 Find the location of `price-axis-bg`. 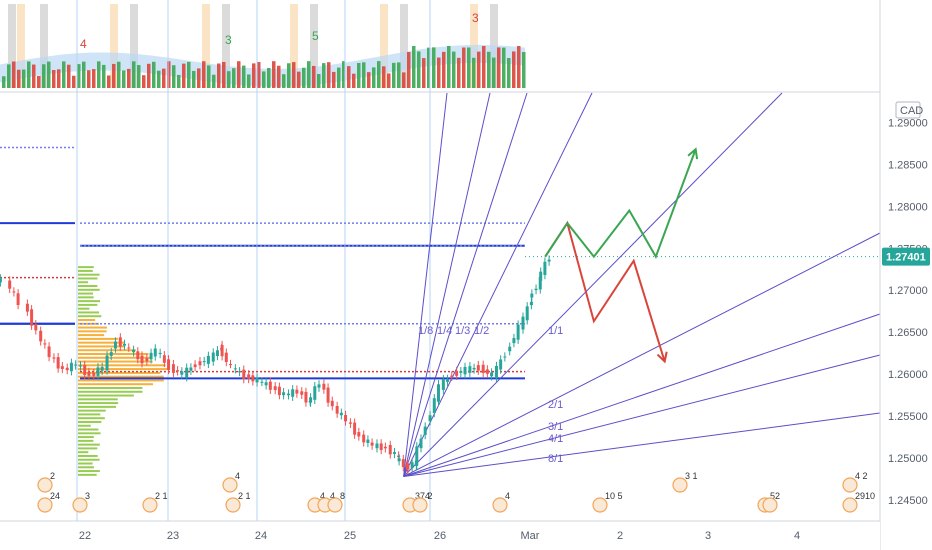

price-axis-bg is located at coordinates (906, 275).